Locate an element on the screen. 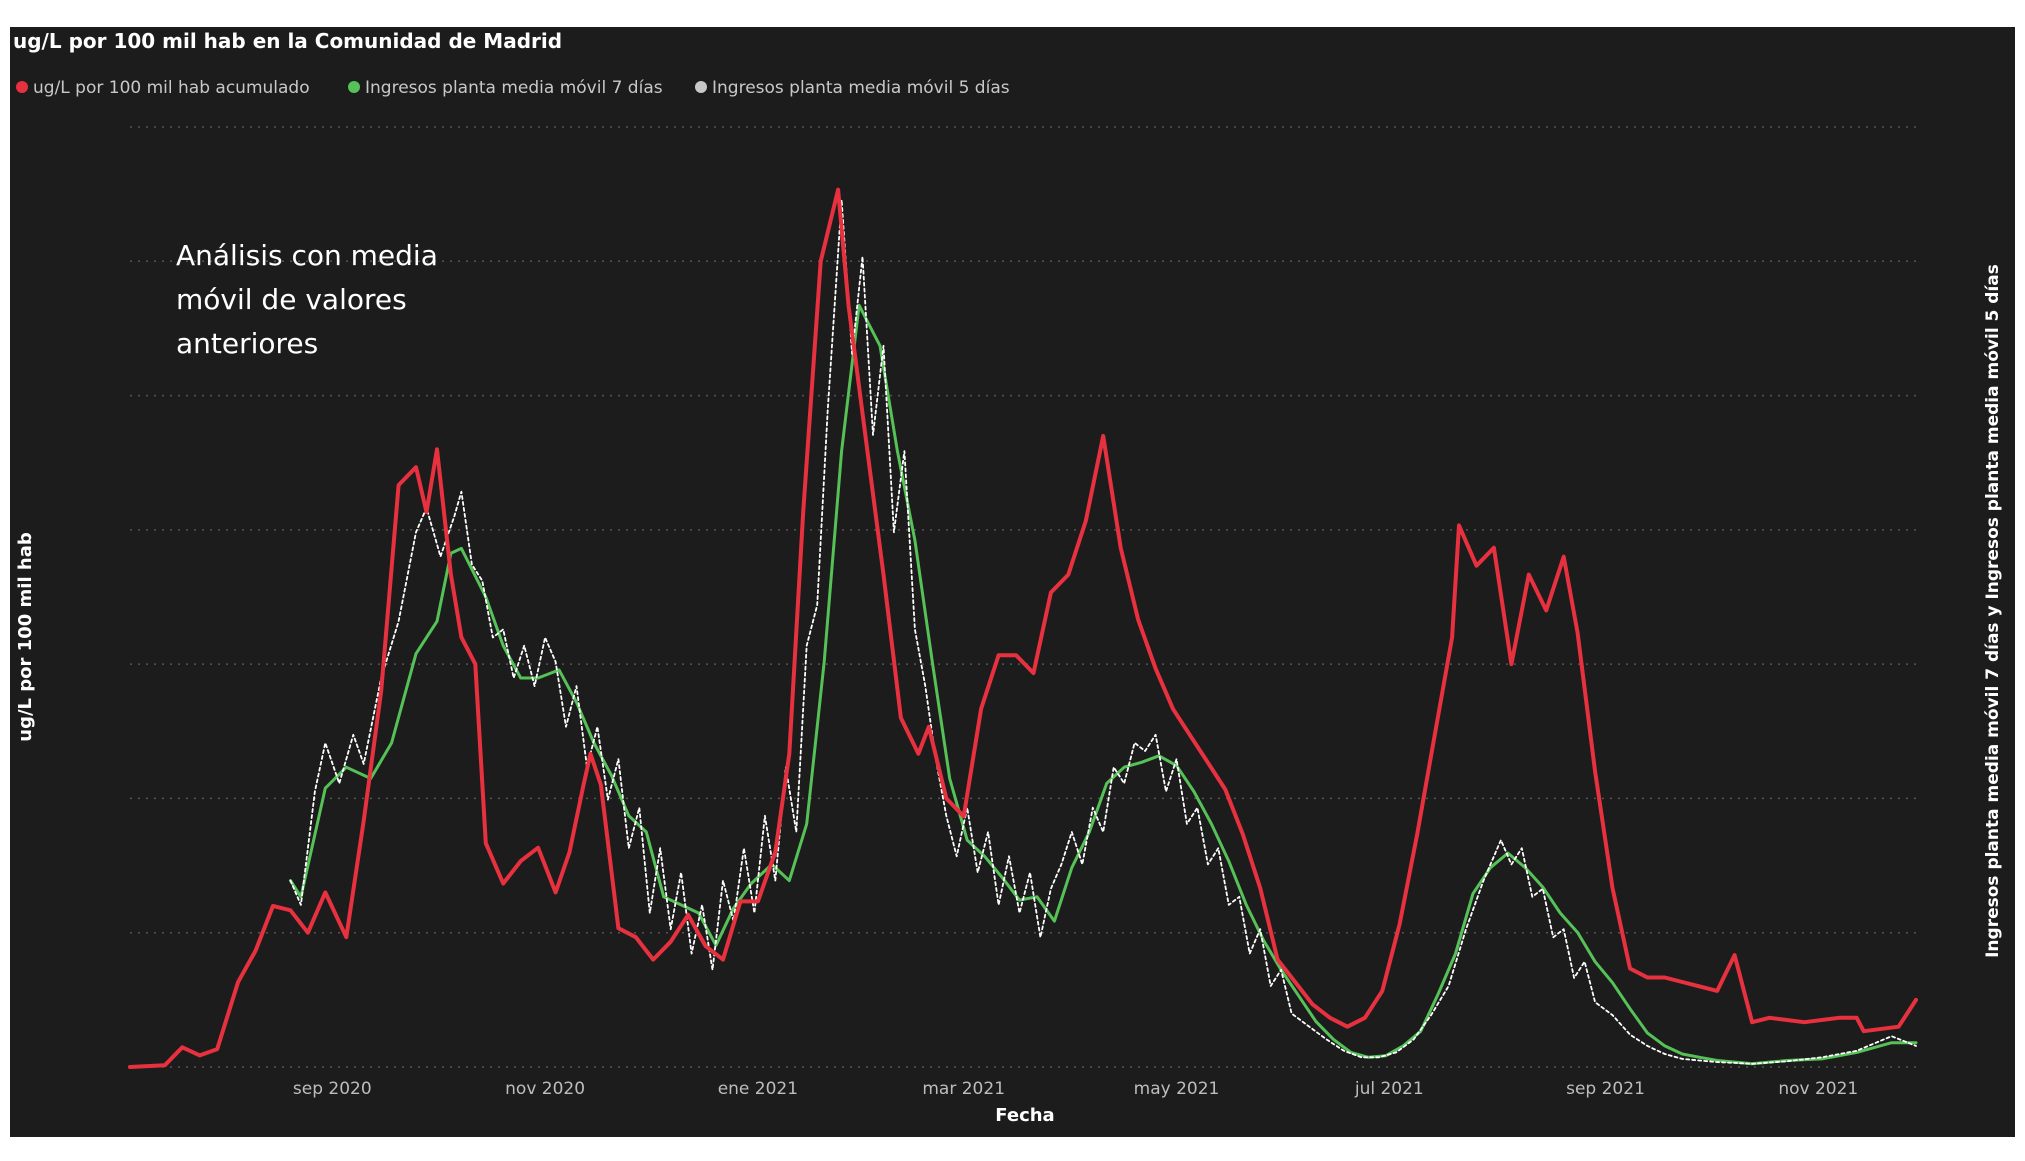 The height and width of the screenshot is (1161, 2025). legend-item: Ingresos planta media móvil 5 días is located at coordinates (852, 88).